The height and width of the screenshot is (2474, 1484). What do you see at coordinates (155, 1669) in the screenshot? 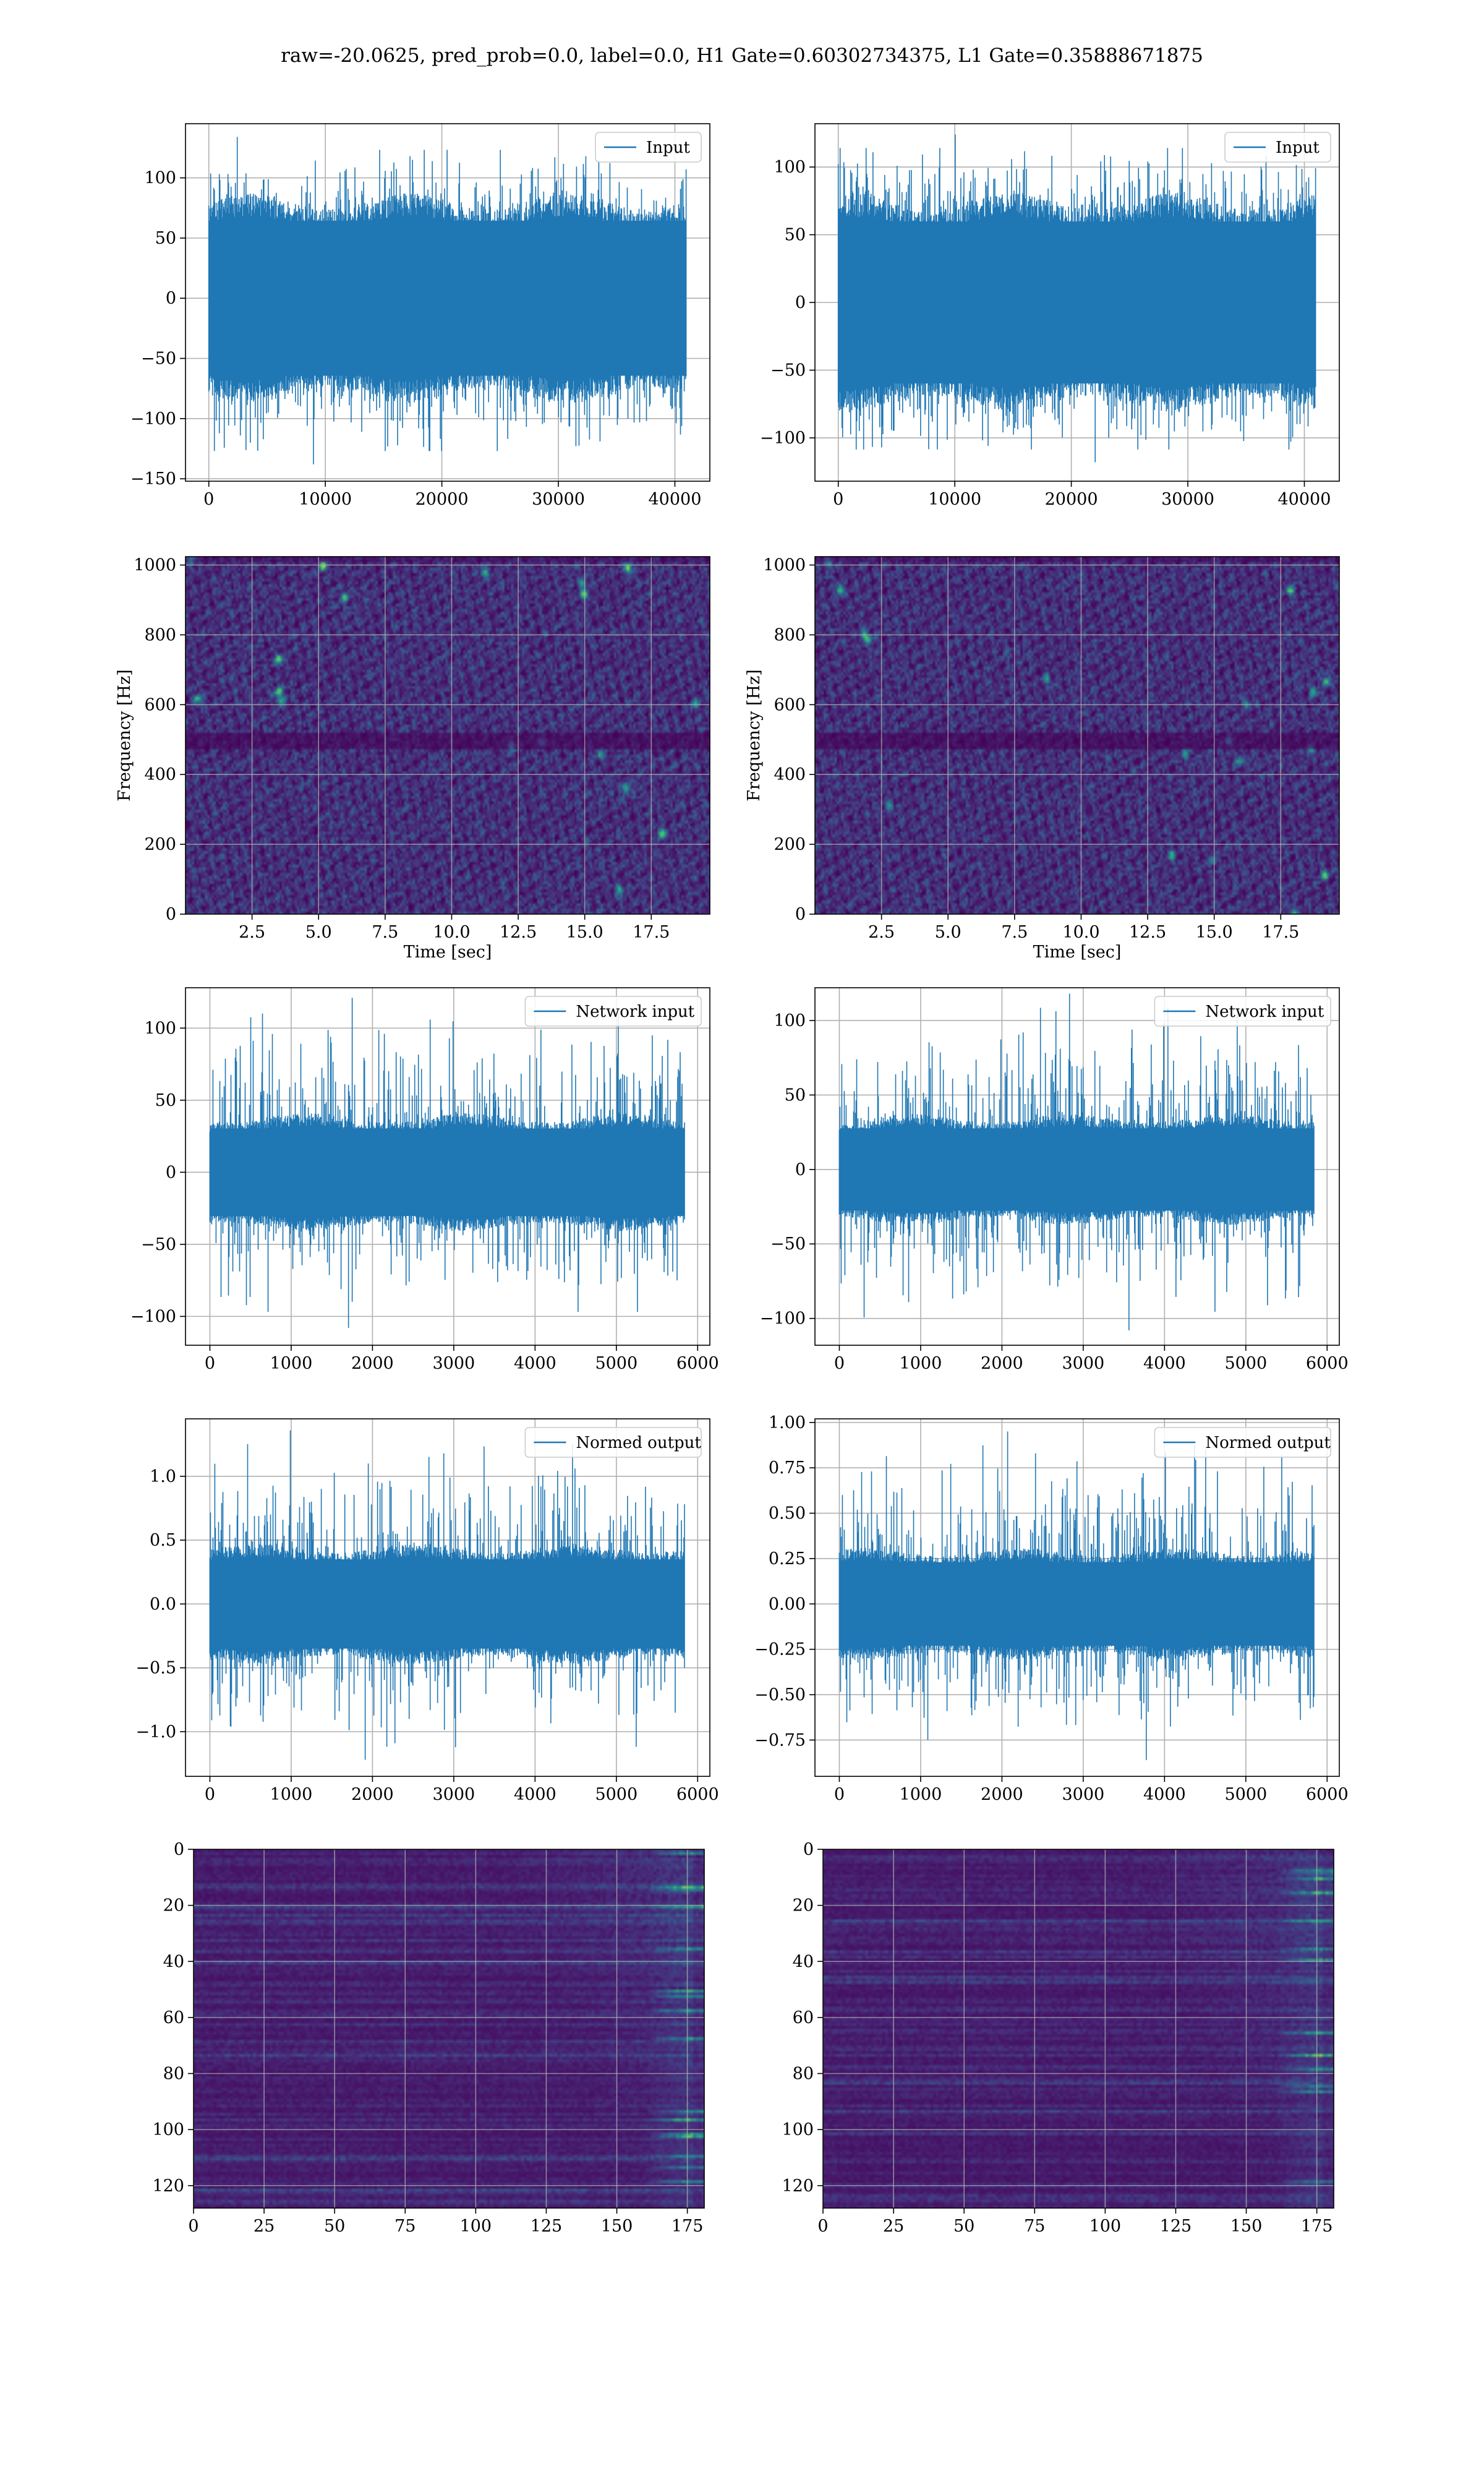
I see `y-tick-label: −0.5` at bounding box center [155, 1669].